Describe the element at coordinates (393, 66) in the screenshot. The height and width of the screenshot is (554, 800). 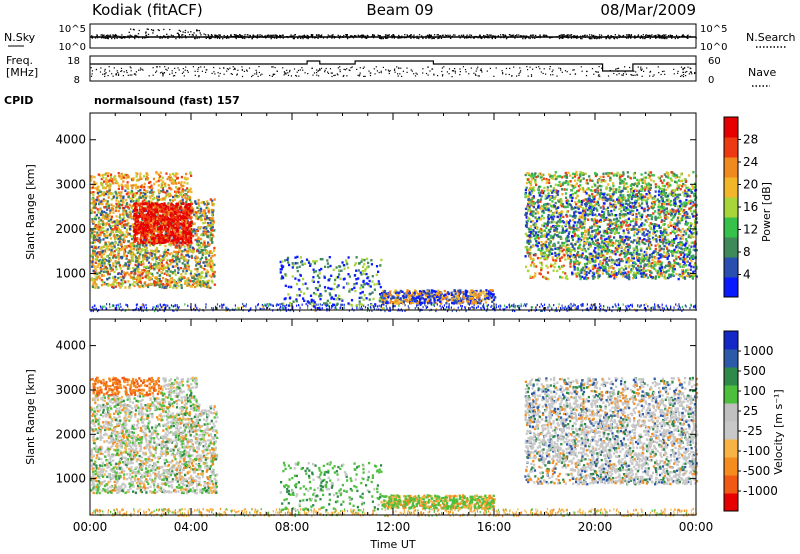
I see `freq-line` at that location.